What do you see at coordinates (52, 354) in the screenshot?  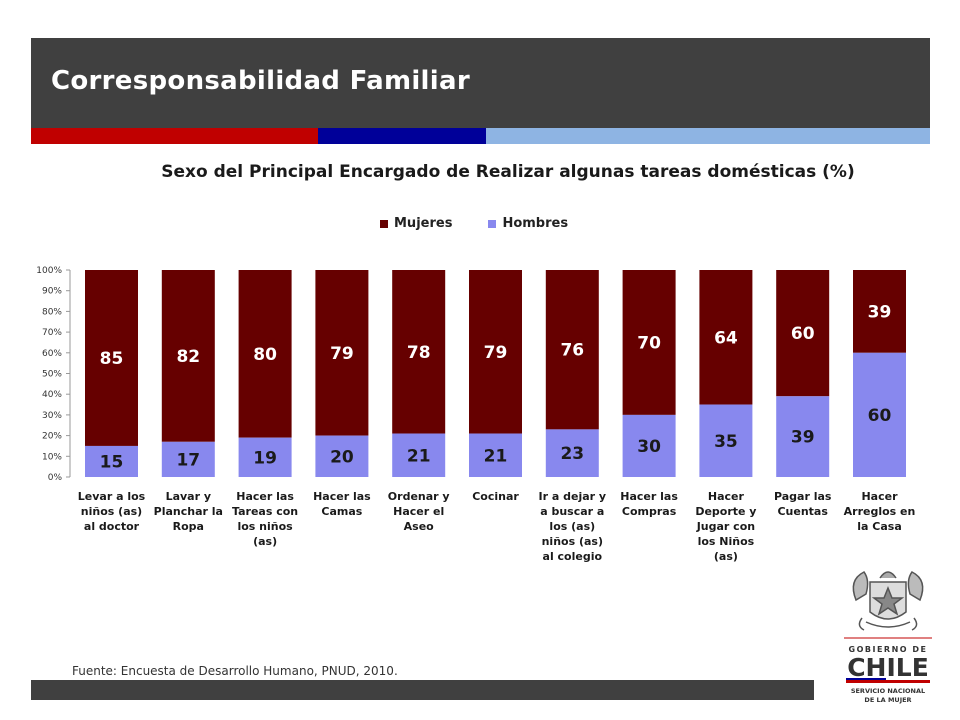 I see `y-tick-label: 60%` at bounding box center [52, 354].